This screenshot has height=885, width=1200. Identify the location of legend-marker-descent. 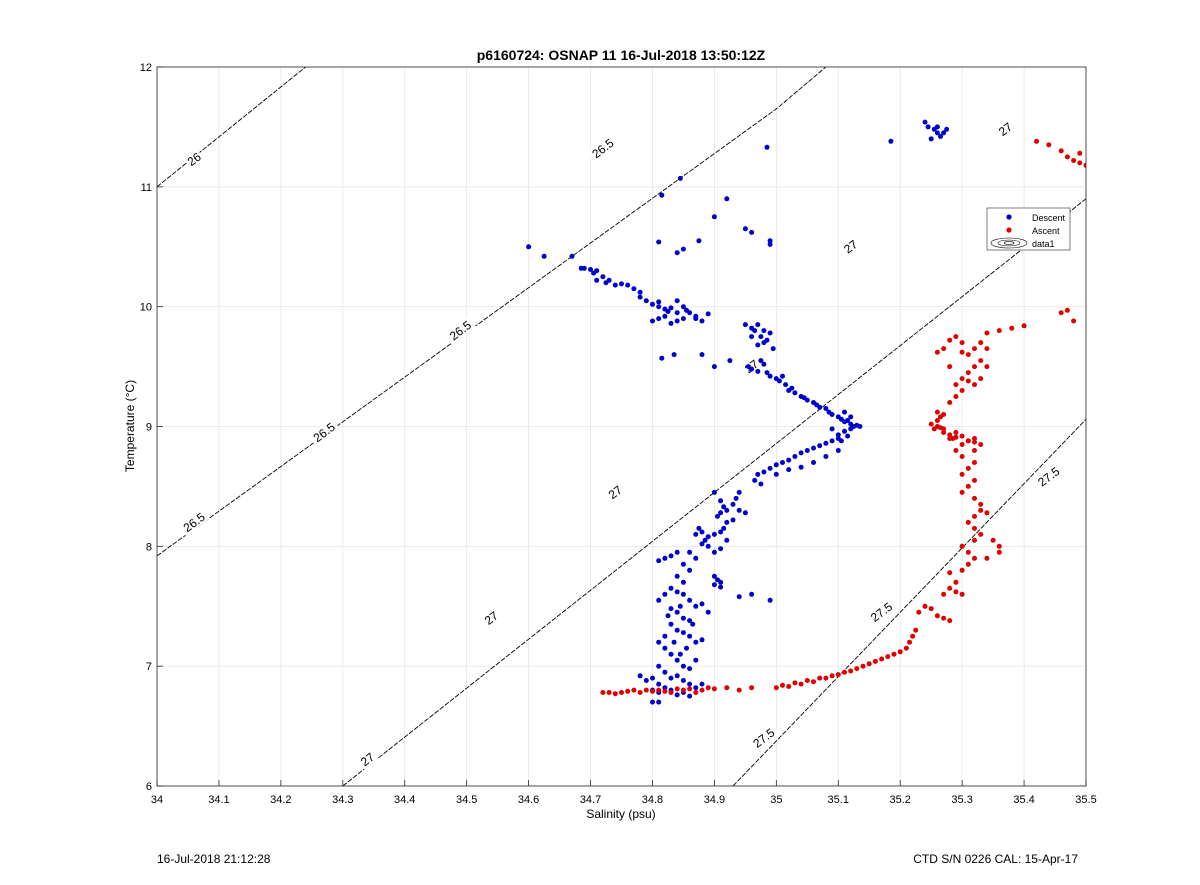
(1009, 217).